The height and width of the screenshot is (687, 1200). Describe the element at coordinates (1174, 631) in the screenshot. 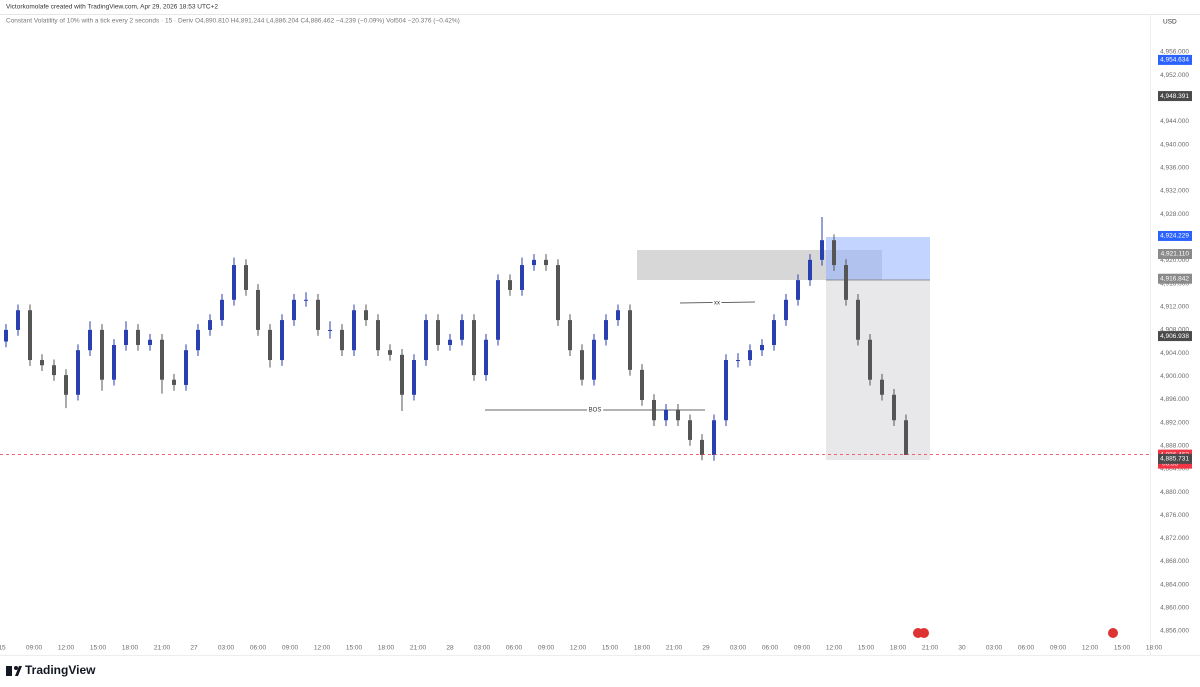

I see `y-tick-label: 4,856.000` at that location.